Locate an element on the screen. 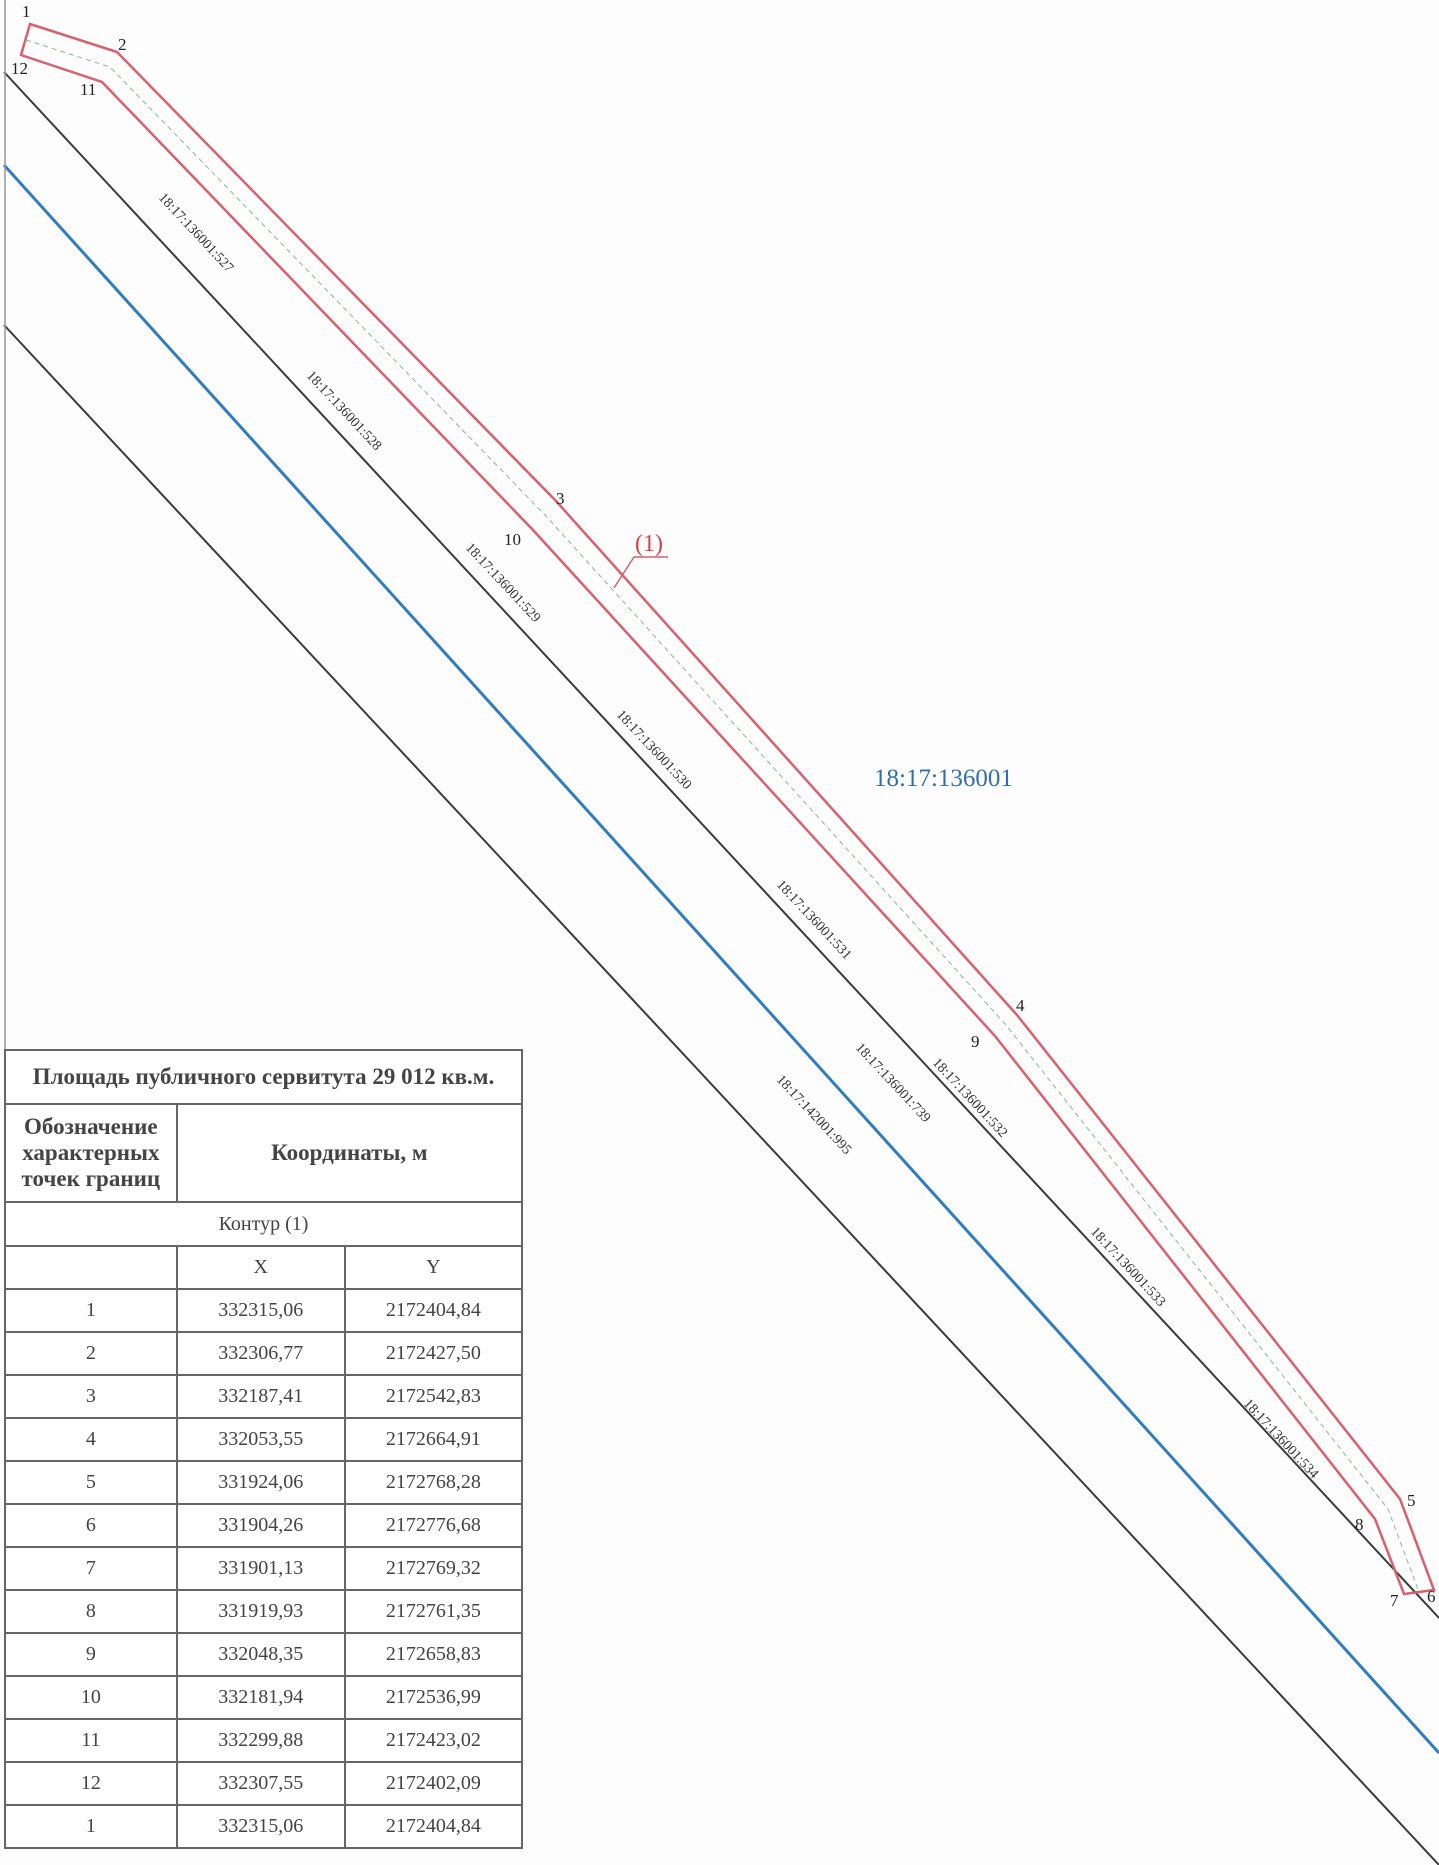 The width and height of the screenshot is (1439, 1865). table-row: 8 331919,93 2172761,35 is located at coordinates (264, 1611).